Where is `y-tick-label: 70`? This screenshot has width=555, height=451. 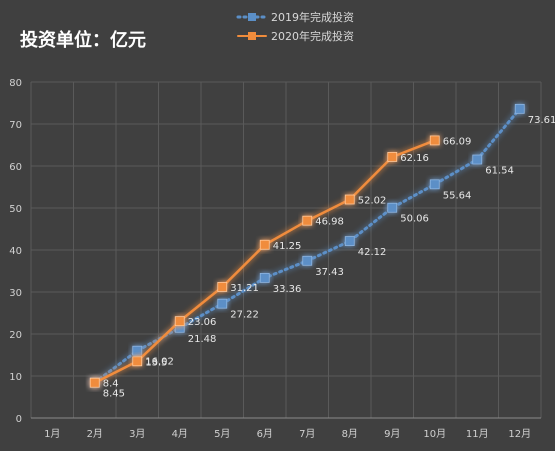 y-tick-label: 70 is located at coordinates (15, 125).